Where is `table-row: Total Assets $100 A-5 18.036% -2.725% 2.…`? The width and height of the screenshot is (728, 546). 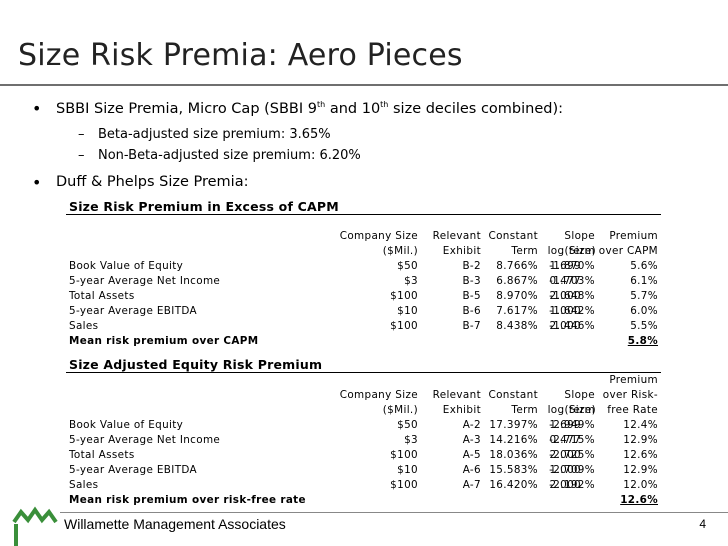
table-row: Total Assets $100 A-5 18.036% -2.725% 2.… is located at coordinates (363, 455).